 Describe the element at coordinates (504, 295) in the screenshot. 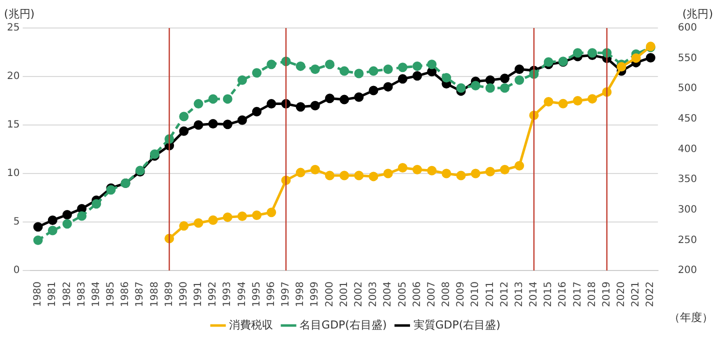

I see `x-tick-label: 2012` at that location.